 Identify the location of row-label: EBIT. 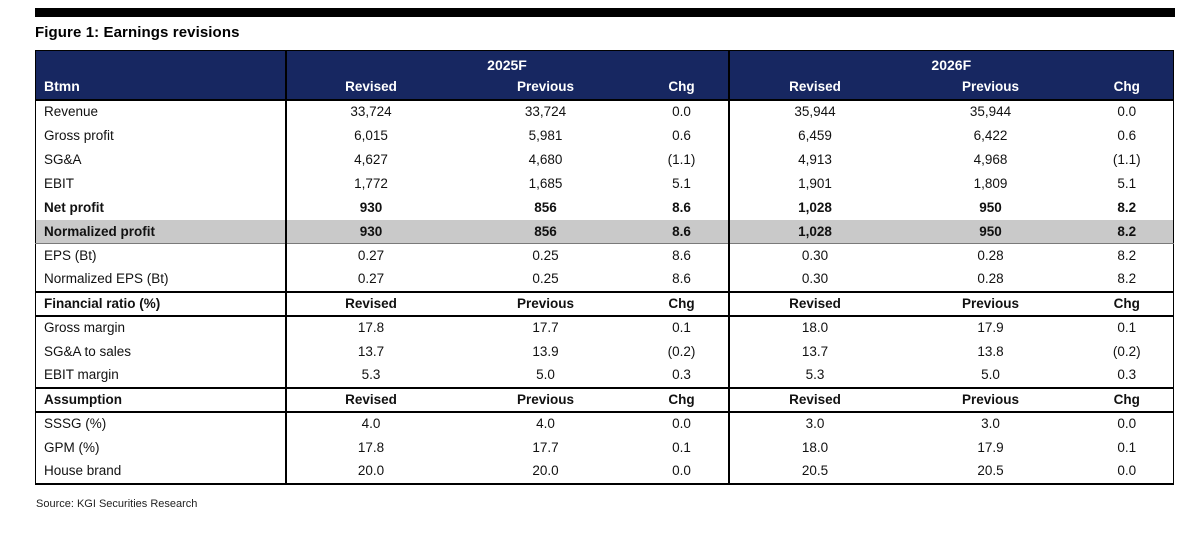
(161, 183).